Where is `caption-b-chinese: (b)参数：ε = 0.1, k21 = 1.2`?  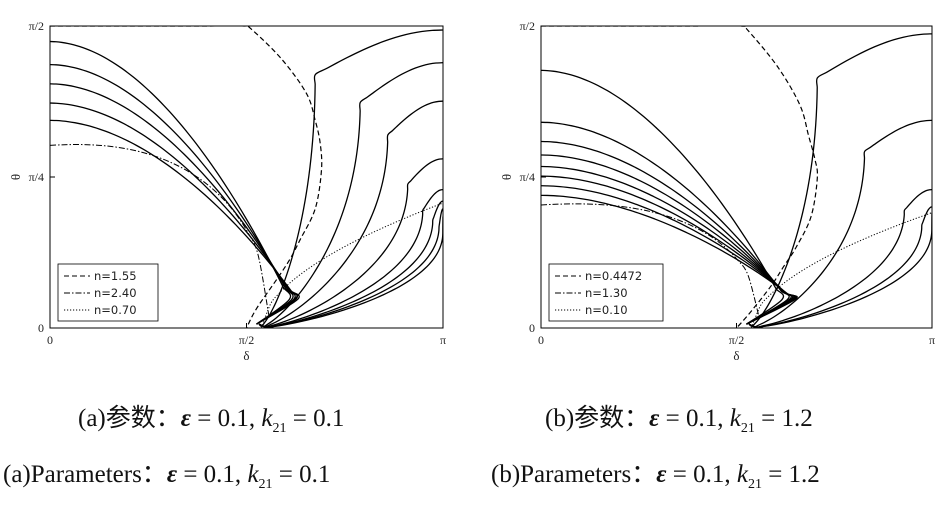
caption-b-chinese: (b)参数：ε = 0.1, k21 = 1.2 is located at coordinates (679, 420).